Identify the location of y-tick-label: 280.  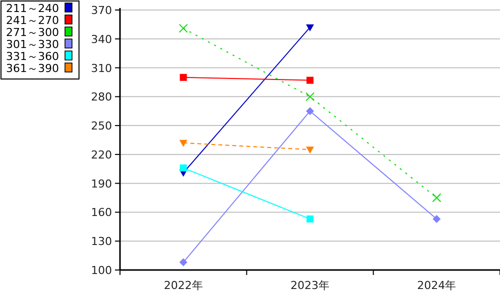
(101, 97).